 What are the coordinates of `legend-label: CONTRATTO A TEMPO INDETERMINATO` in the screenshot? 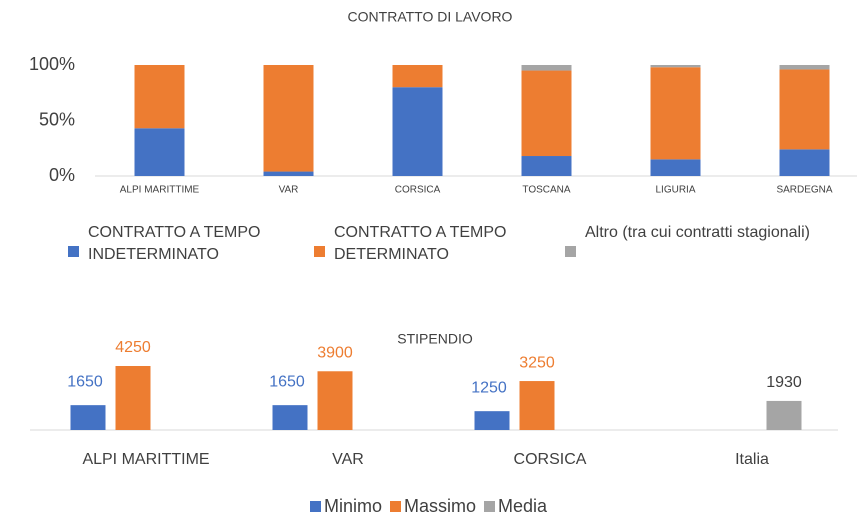 It's located at (174, 243).